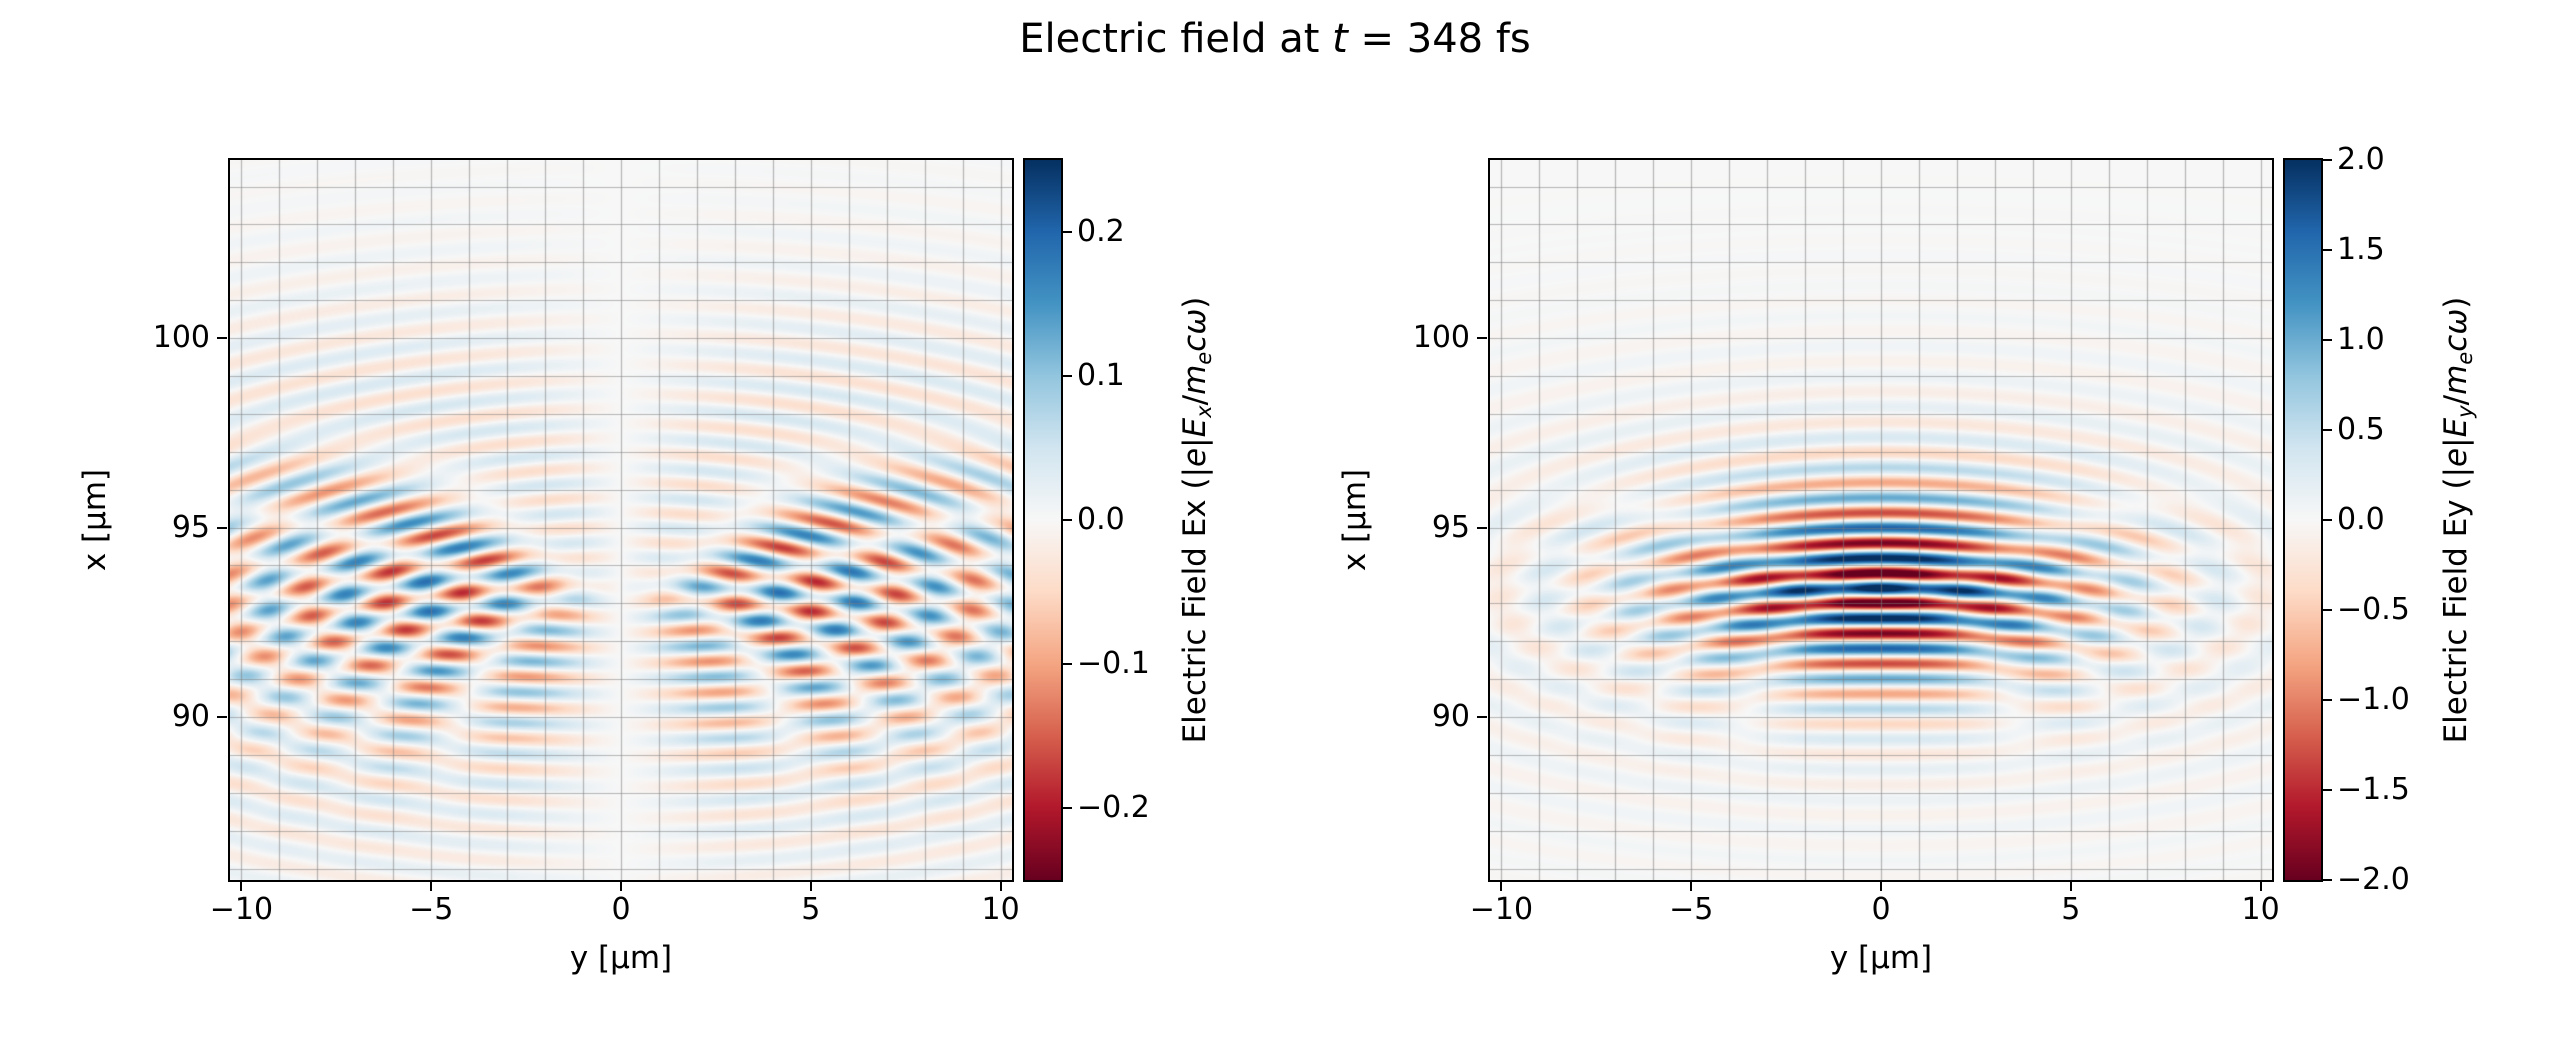 The image size is (2550, 1050). Describe the element at coordinates (1881, 958) in the screenshot. I see `ey-x-axis-label: y [μm]` at that location.